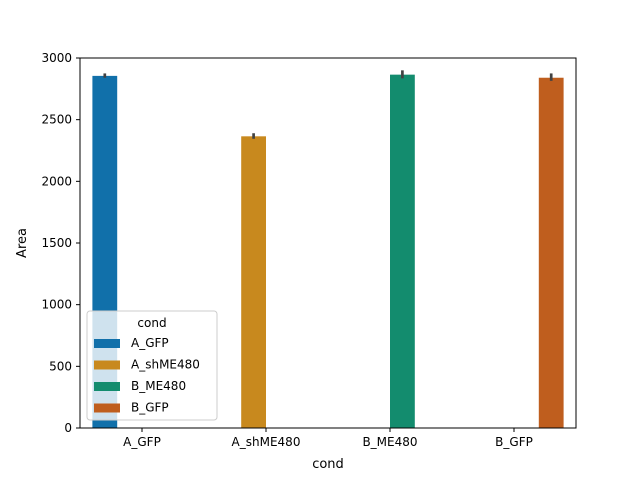 This screenshot has height=484, width=640. I want to click on x-axis-label: cond, so click(328, 464).